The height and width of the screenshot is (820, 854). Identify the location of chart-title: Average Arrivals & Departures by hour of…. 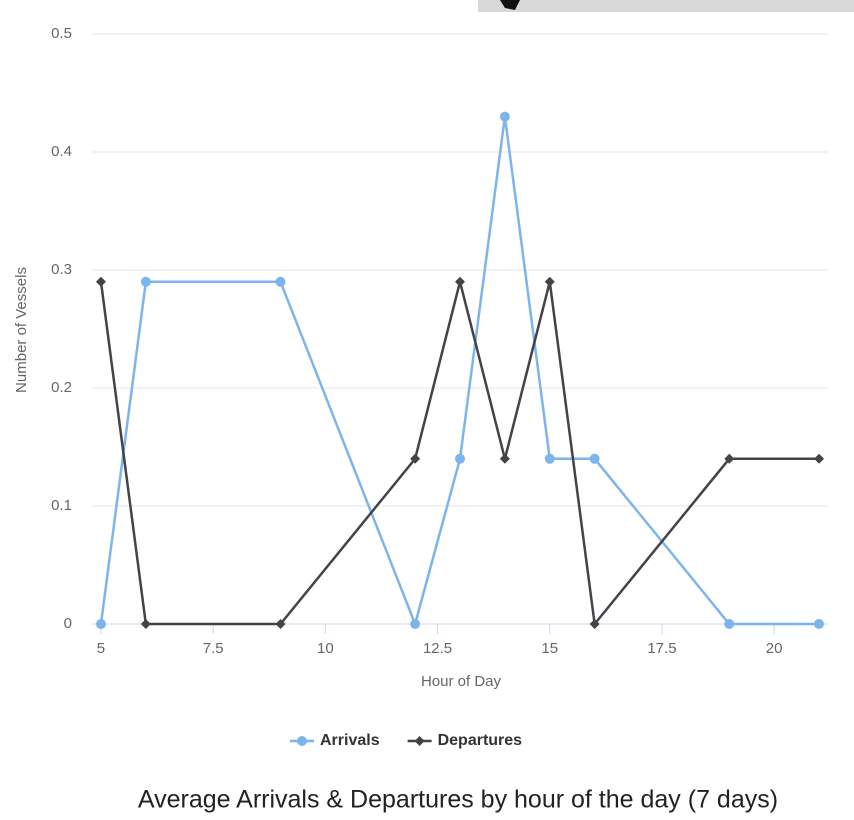
(458, 800).